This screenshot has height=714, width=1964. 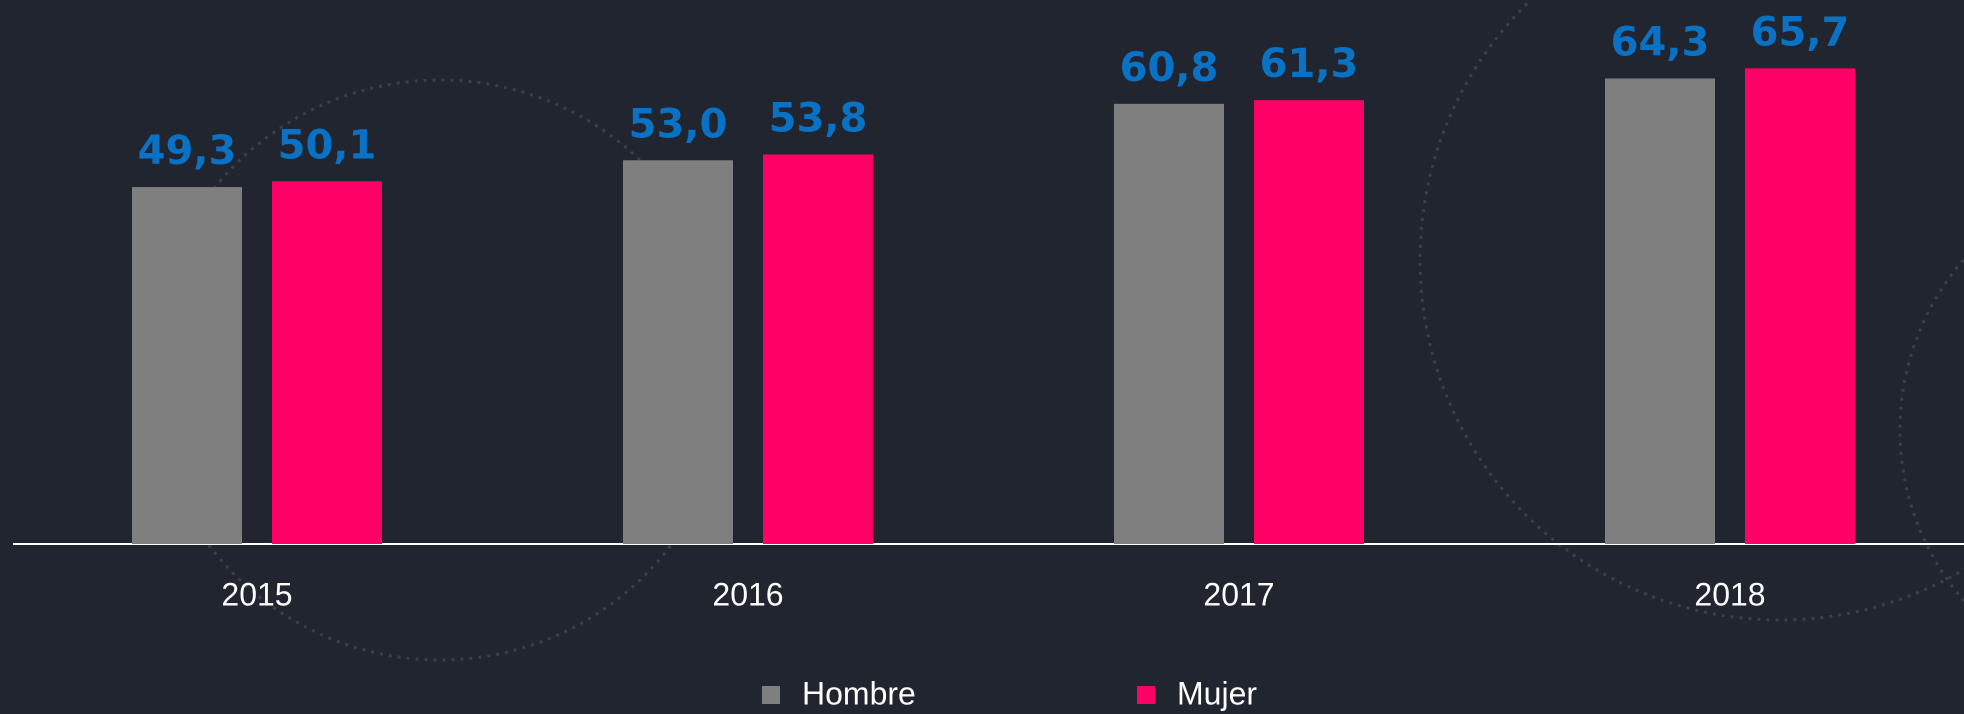 I want to click on data-label: 53,8, so click(x=818, y=118).